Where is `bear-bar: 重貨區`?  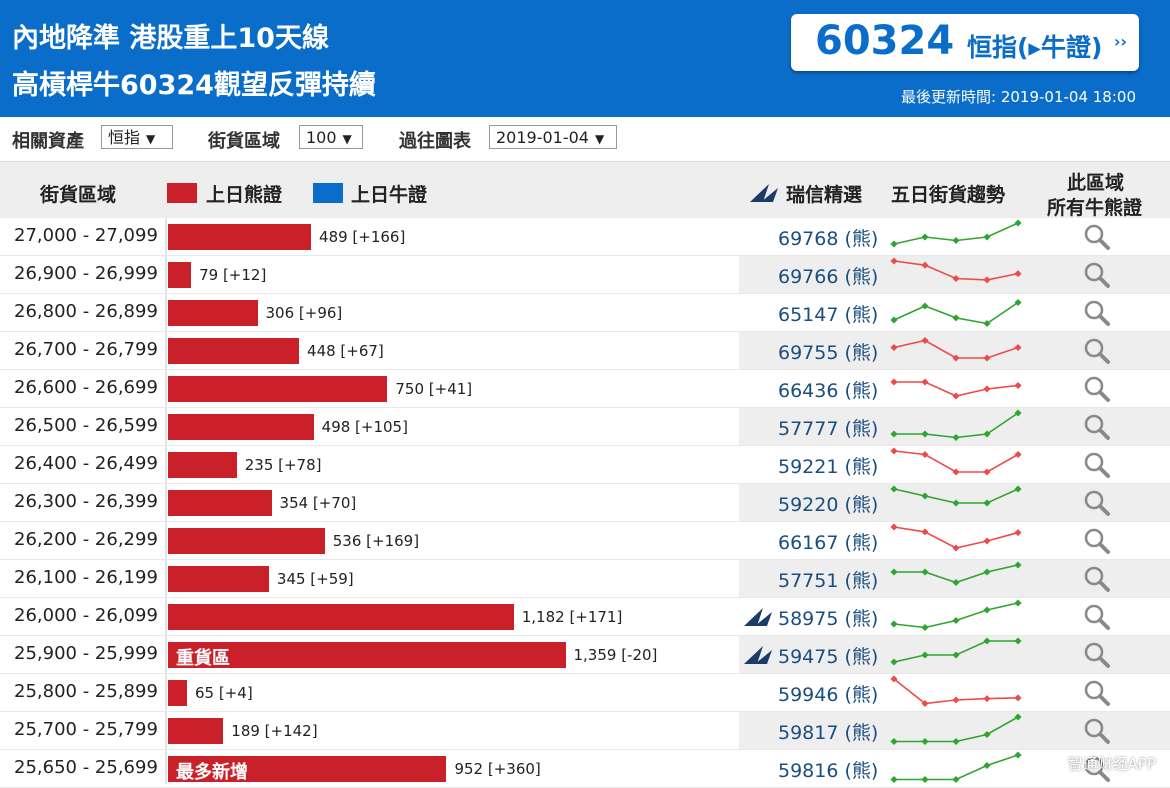
bear-bar: 重貨區 is located at coordinates (367, 655).